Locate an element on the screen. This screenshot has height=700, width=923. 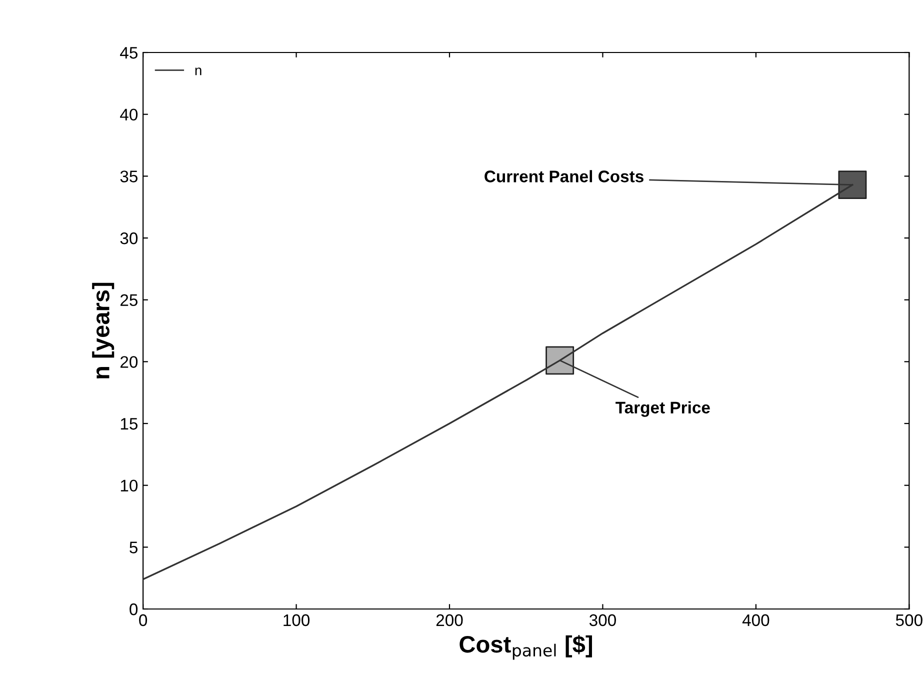
y-tick-label: 20 is located at coordinates (129, 362).